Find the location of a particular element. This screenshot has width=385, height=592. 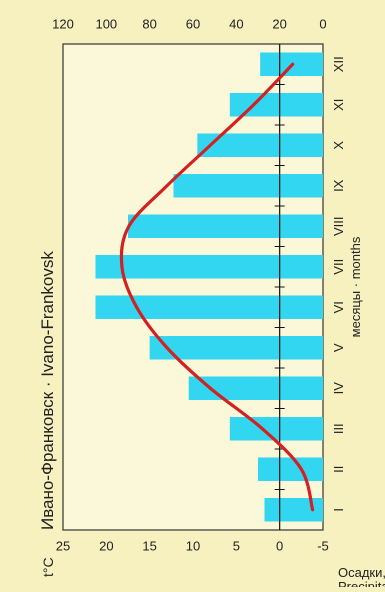

temperature-tick-label: -5 is located at coordinates (323, 545).